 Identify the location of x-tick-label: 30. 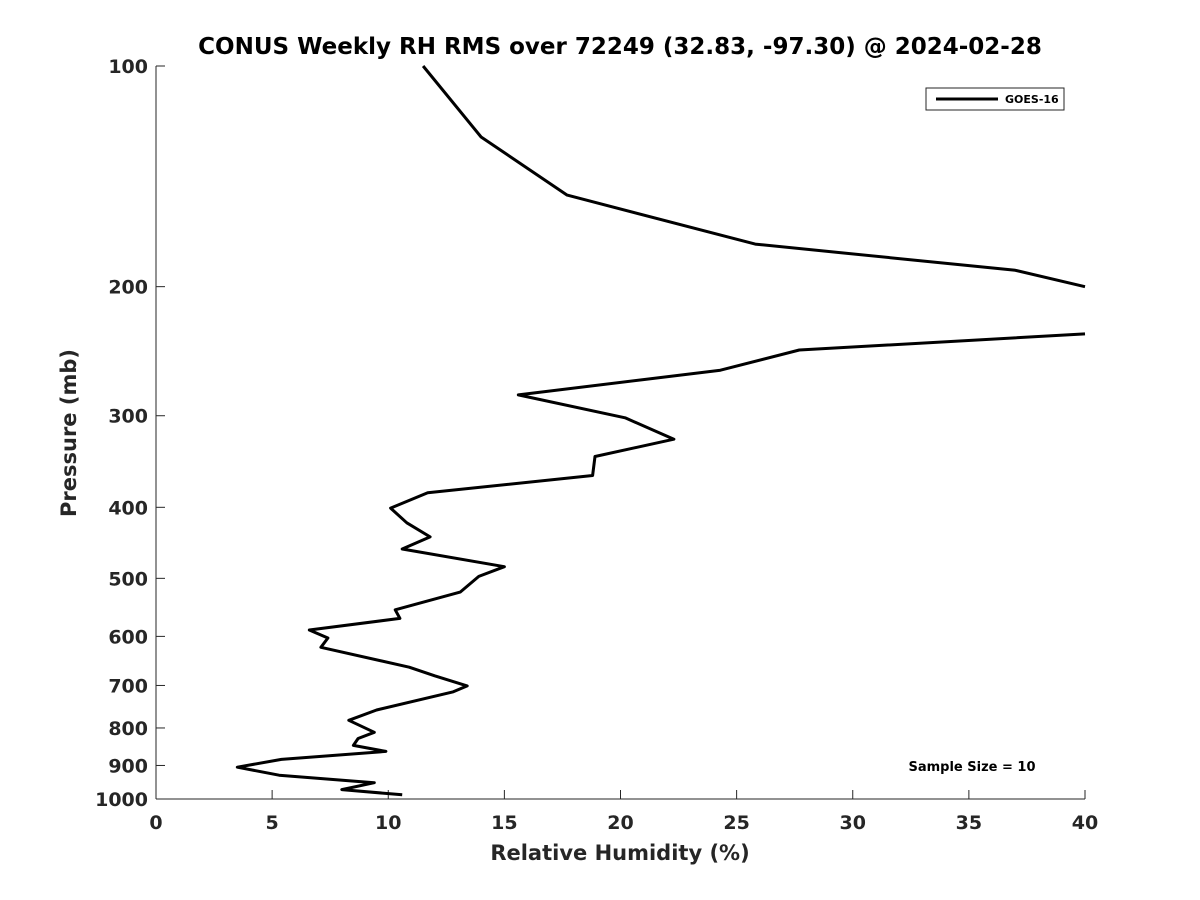
(853, 823).